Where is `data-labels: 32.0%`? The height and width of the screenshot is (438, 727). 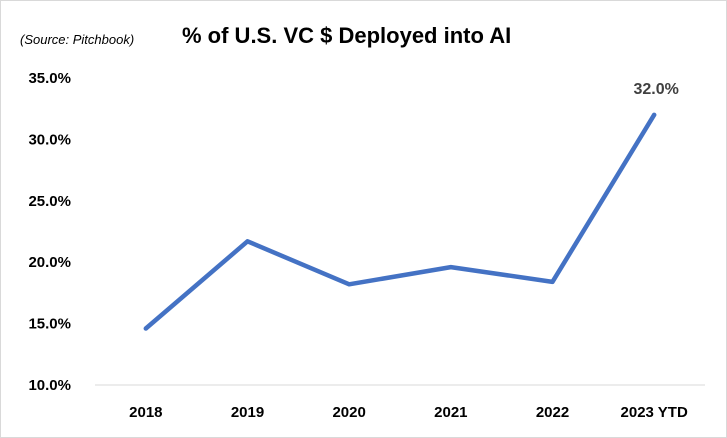 data-labels: 32.0% is located at coordinates (655, 89).